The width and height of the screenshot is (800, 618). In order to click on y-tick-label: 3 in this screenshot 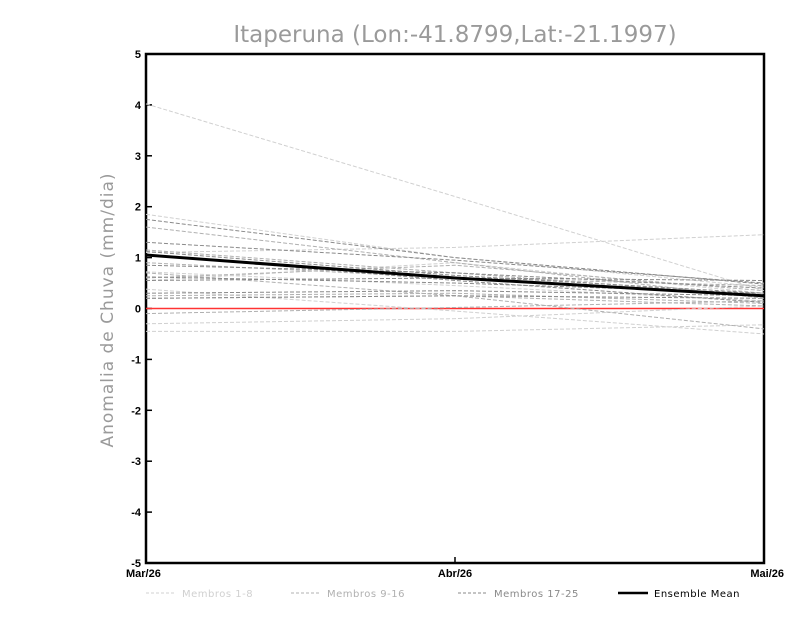, I will do `click(138, 157)`.